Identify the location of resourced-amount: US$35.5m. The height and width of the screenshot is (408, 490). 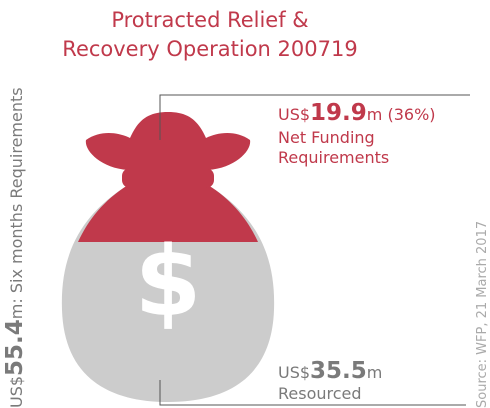
(330, 371).